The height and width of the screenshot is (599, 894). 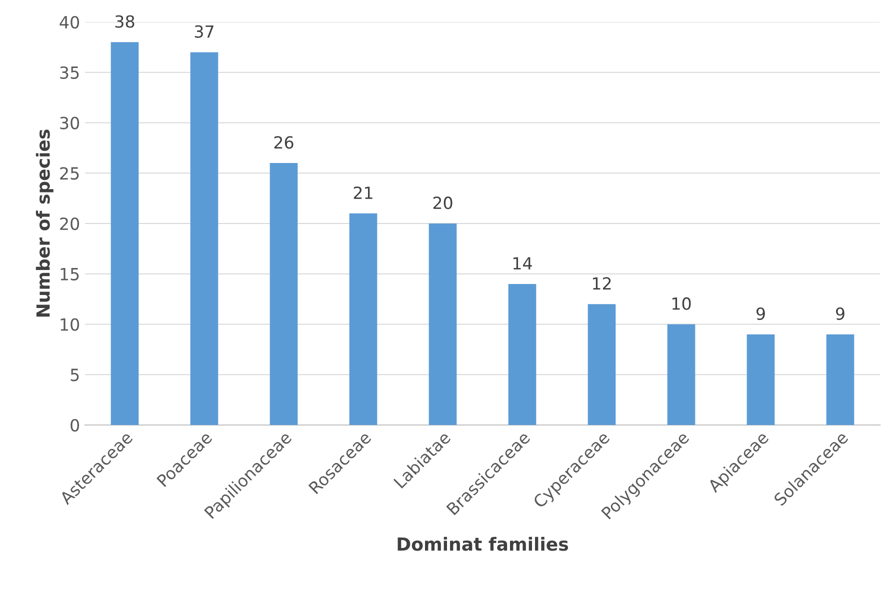 I want to click on y-axis-title: Number of species, so click(x=45, y=223).